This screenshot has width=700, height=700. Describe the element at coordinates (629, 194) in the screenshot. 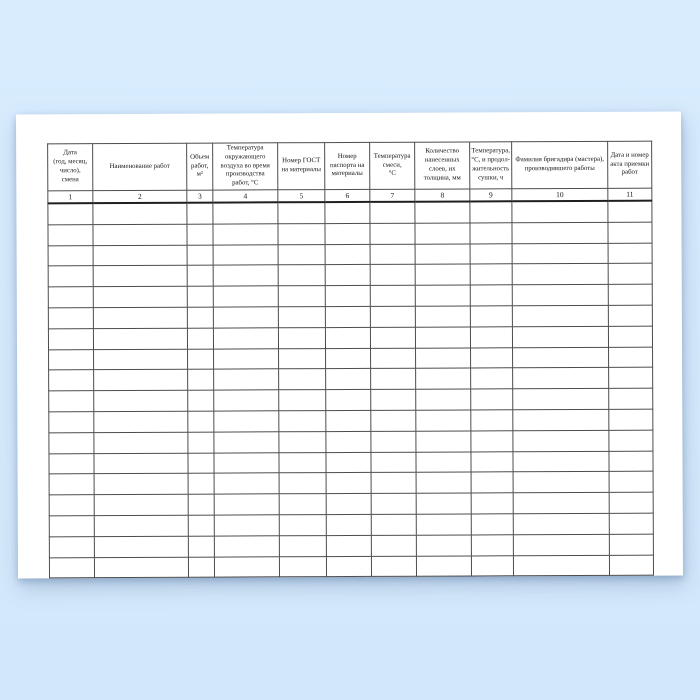

I see `column-number-11: 11` at that location.